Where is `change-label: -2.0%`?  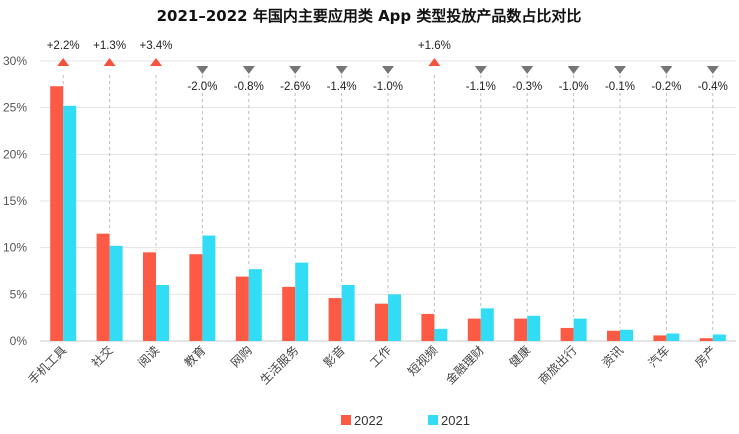
change-label: -2.0% is located at coordinates (202, 87).